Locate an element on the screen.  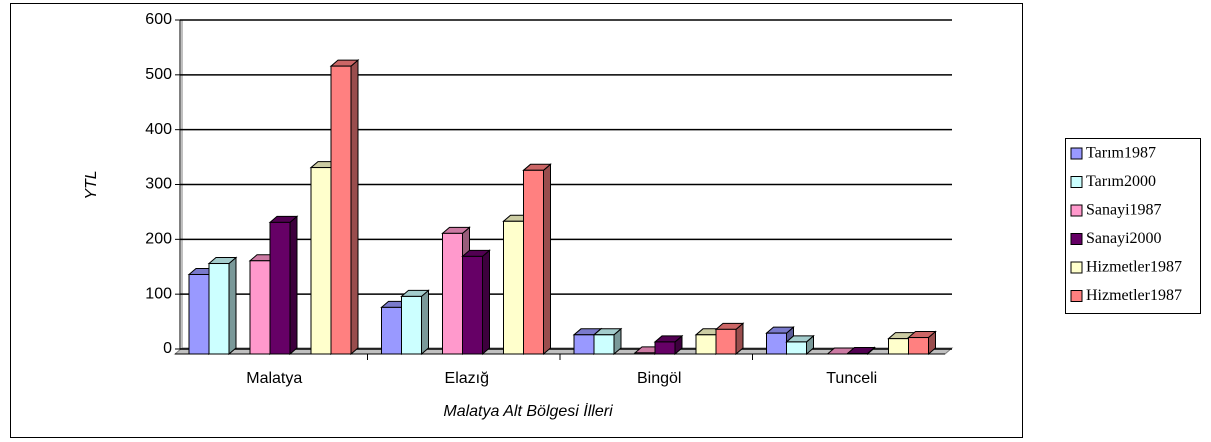
legend-box is located at coordinates (1133, 226).